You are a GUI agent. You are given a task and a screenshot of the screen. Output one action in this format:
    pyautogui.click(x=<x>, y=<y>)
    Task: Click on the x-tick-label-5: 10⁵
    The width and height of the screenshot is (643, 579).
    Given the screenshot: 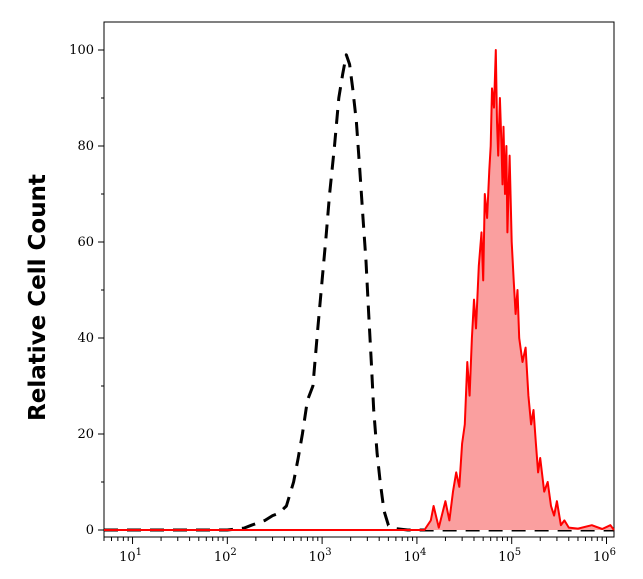 What is the action you would take?
    pyautogui.click(x=509, y=556)
    